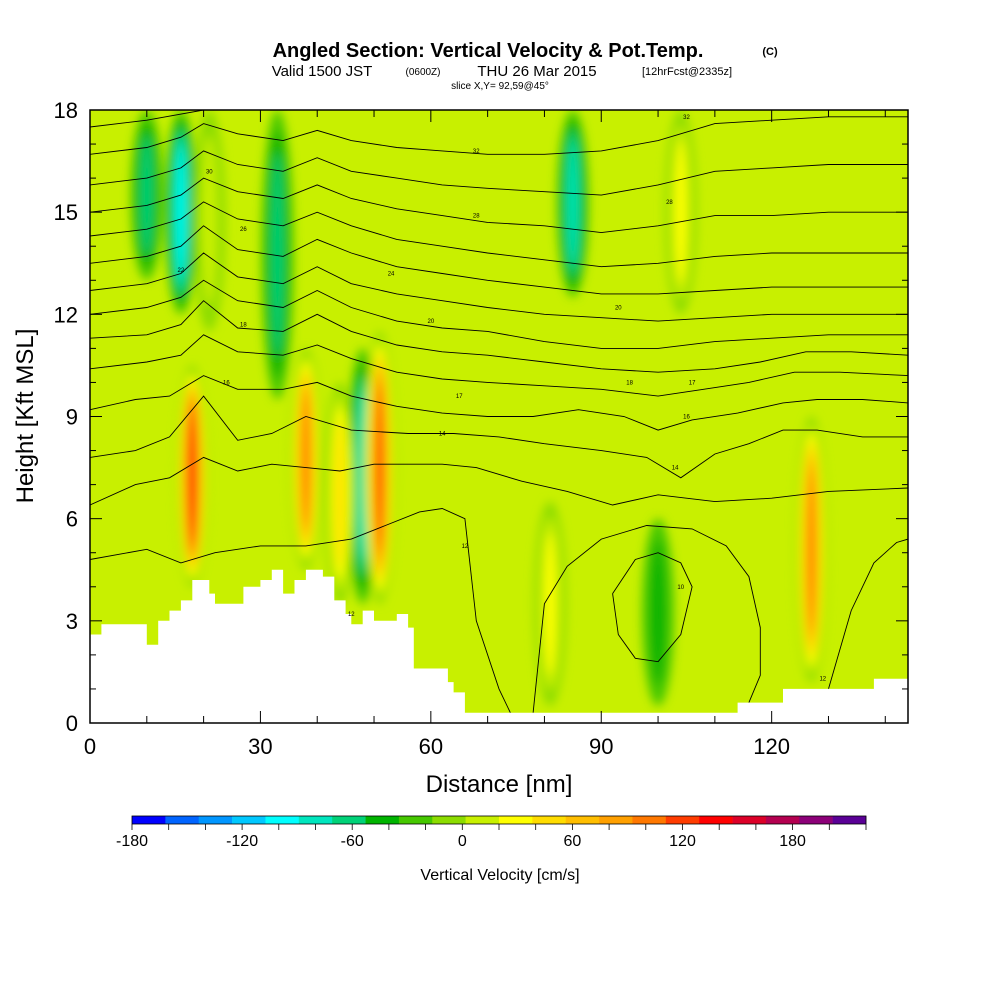 This screenshot has height=1000, width=1000. Describe the element at coordinates (500, 86) in the screenshot. I see `slice-label: slice X,Y= 92,59@45°` at that location.